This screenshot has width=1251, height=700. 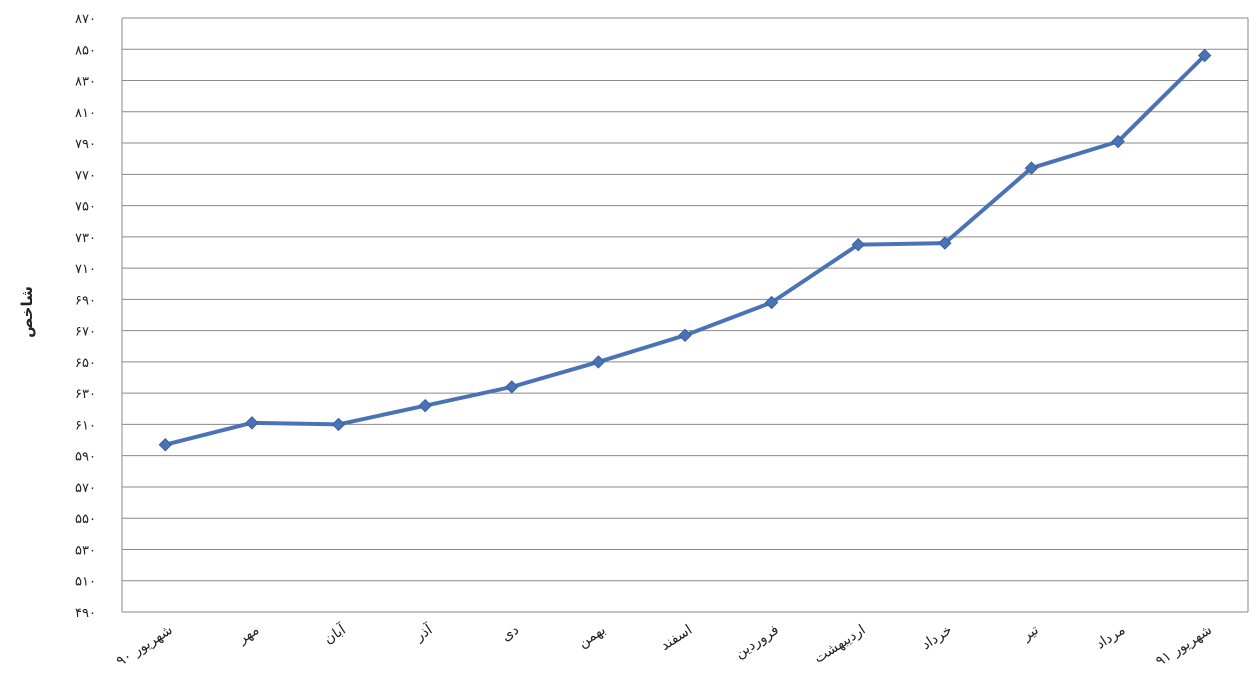 I want to click on y-tick-label: ۷۵۰, so click(x=85, y=207).